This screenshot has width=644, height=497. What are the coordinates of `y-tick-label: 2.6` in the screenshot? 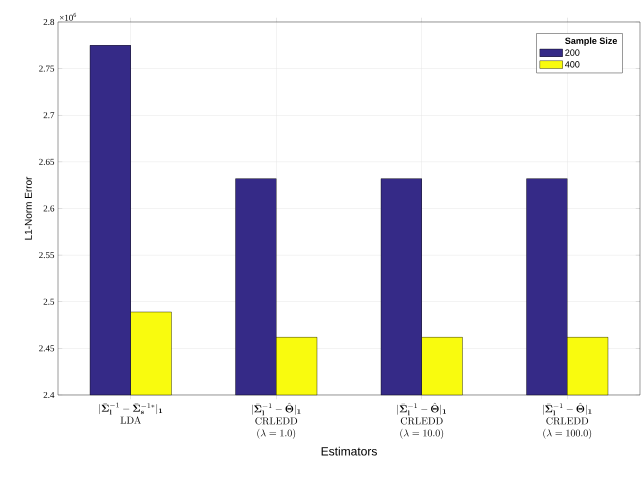 It's located at (49, 208).